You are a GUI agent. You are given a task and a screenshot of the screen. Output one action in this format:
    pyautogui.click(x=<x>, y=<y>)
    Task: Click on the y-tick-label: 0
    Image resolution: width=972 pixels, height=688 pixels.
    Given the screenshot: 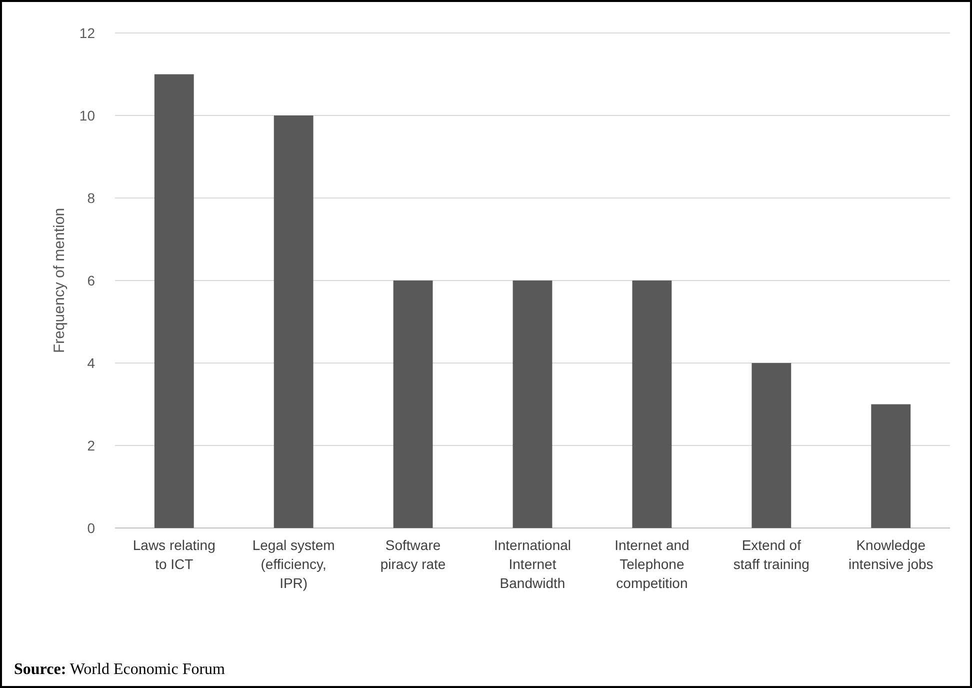 What is the action you would take?
    pyautogui.click(x=91, y=528)
    